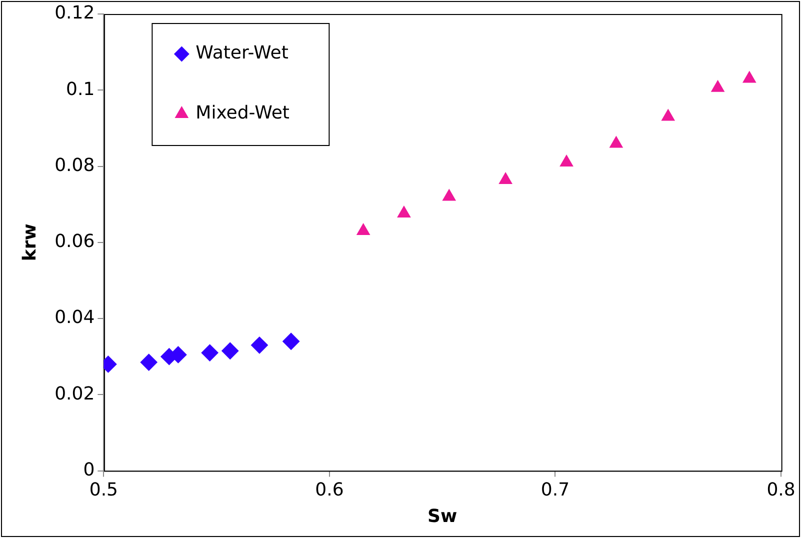 The width and height of the screenshot is (801, 538). I want to click on x-tick-label: 0.7, so click(555, 489).